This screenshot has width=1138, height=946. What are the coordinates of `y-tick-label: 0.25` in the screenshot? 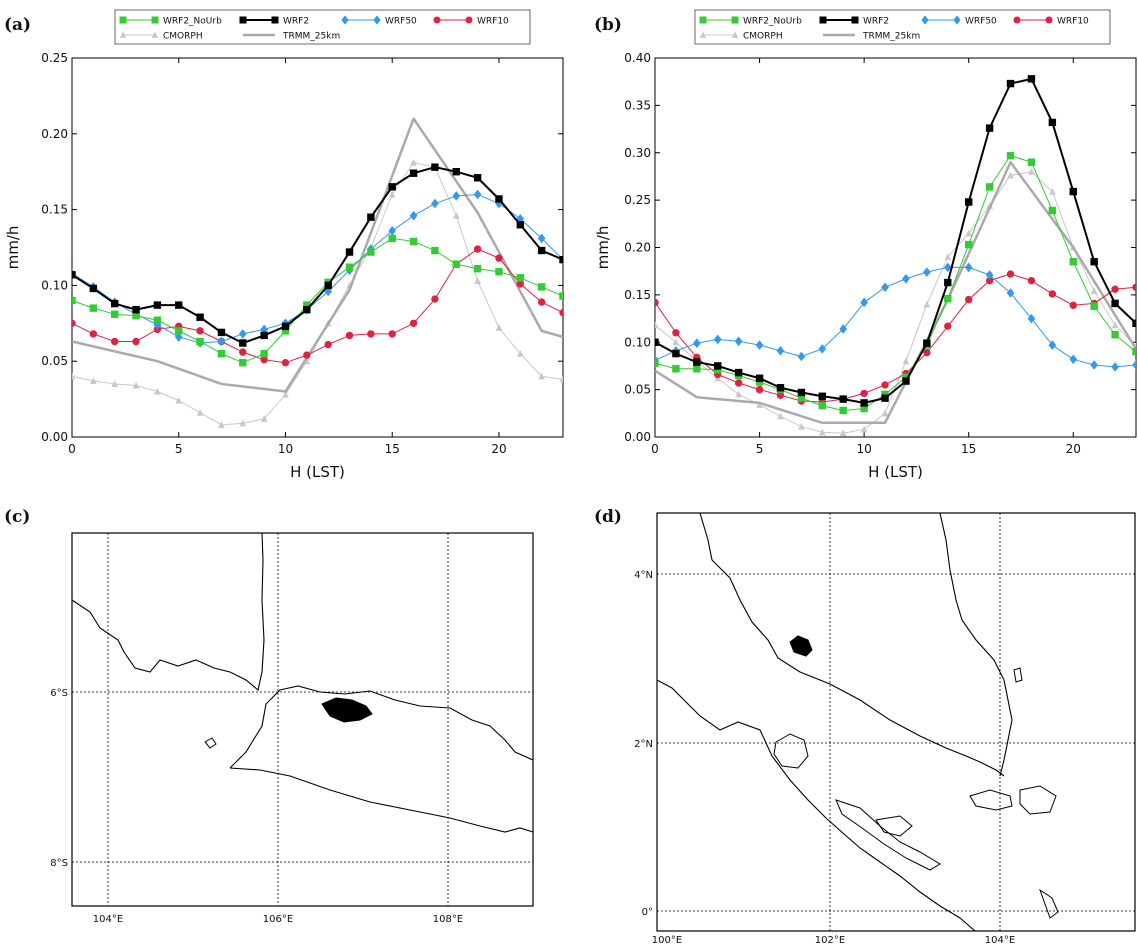 It's located at (54, 58).